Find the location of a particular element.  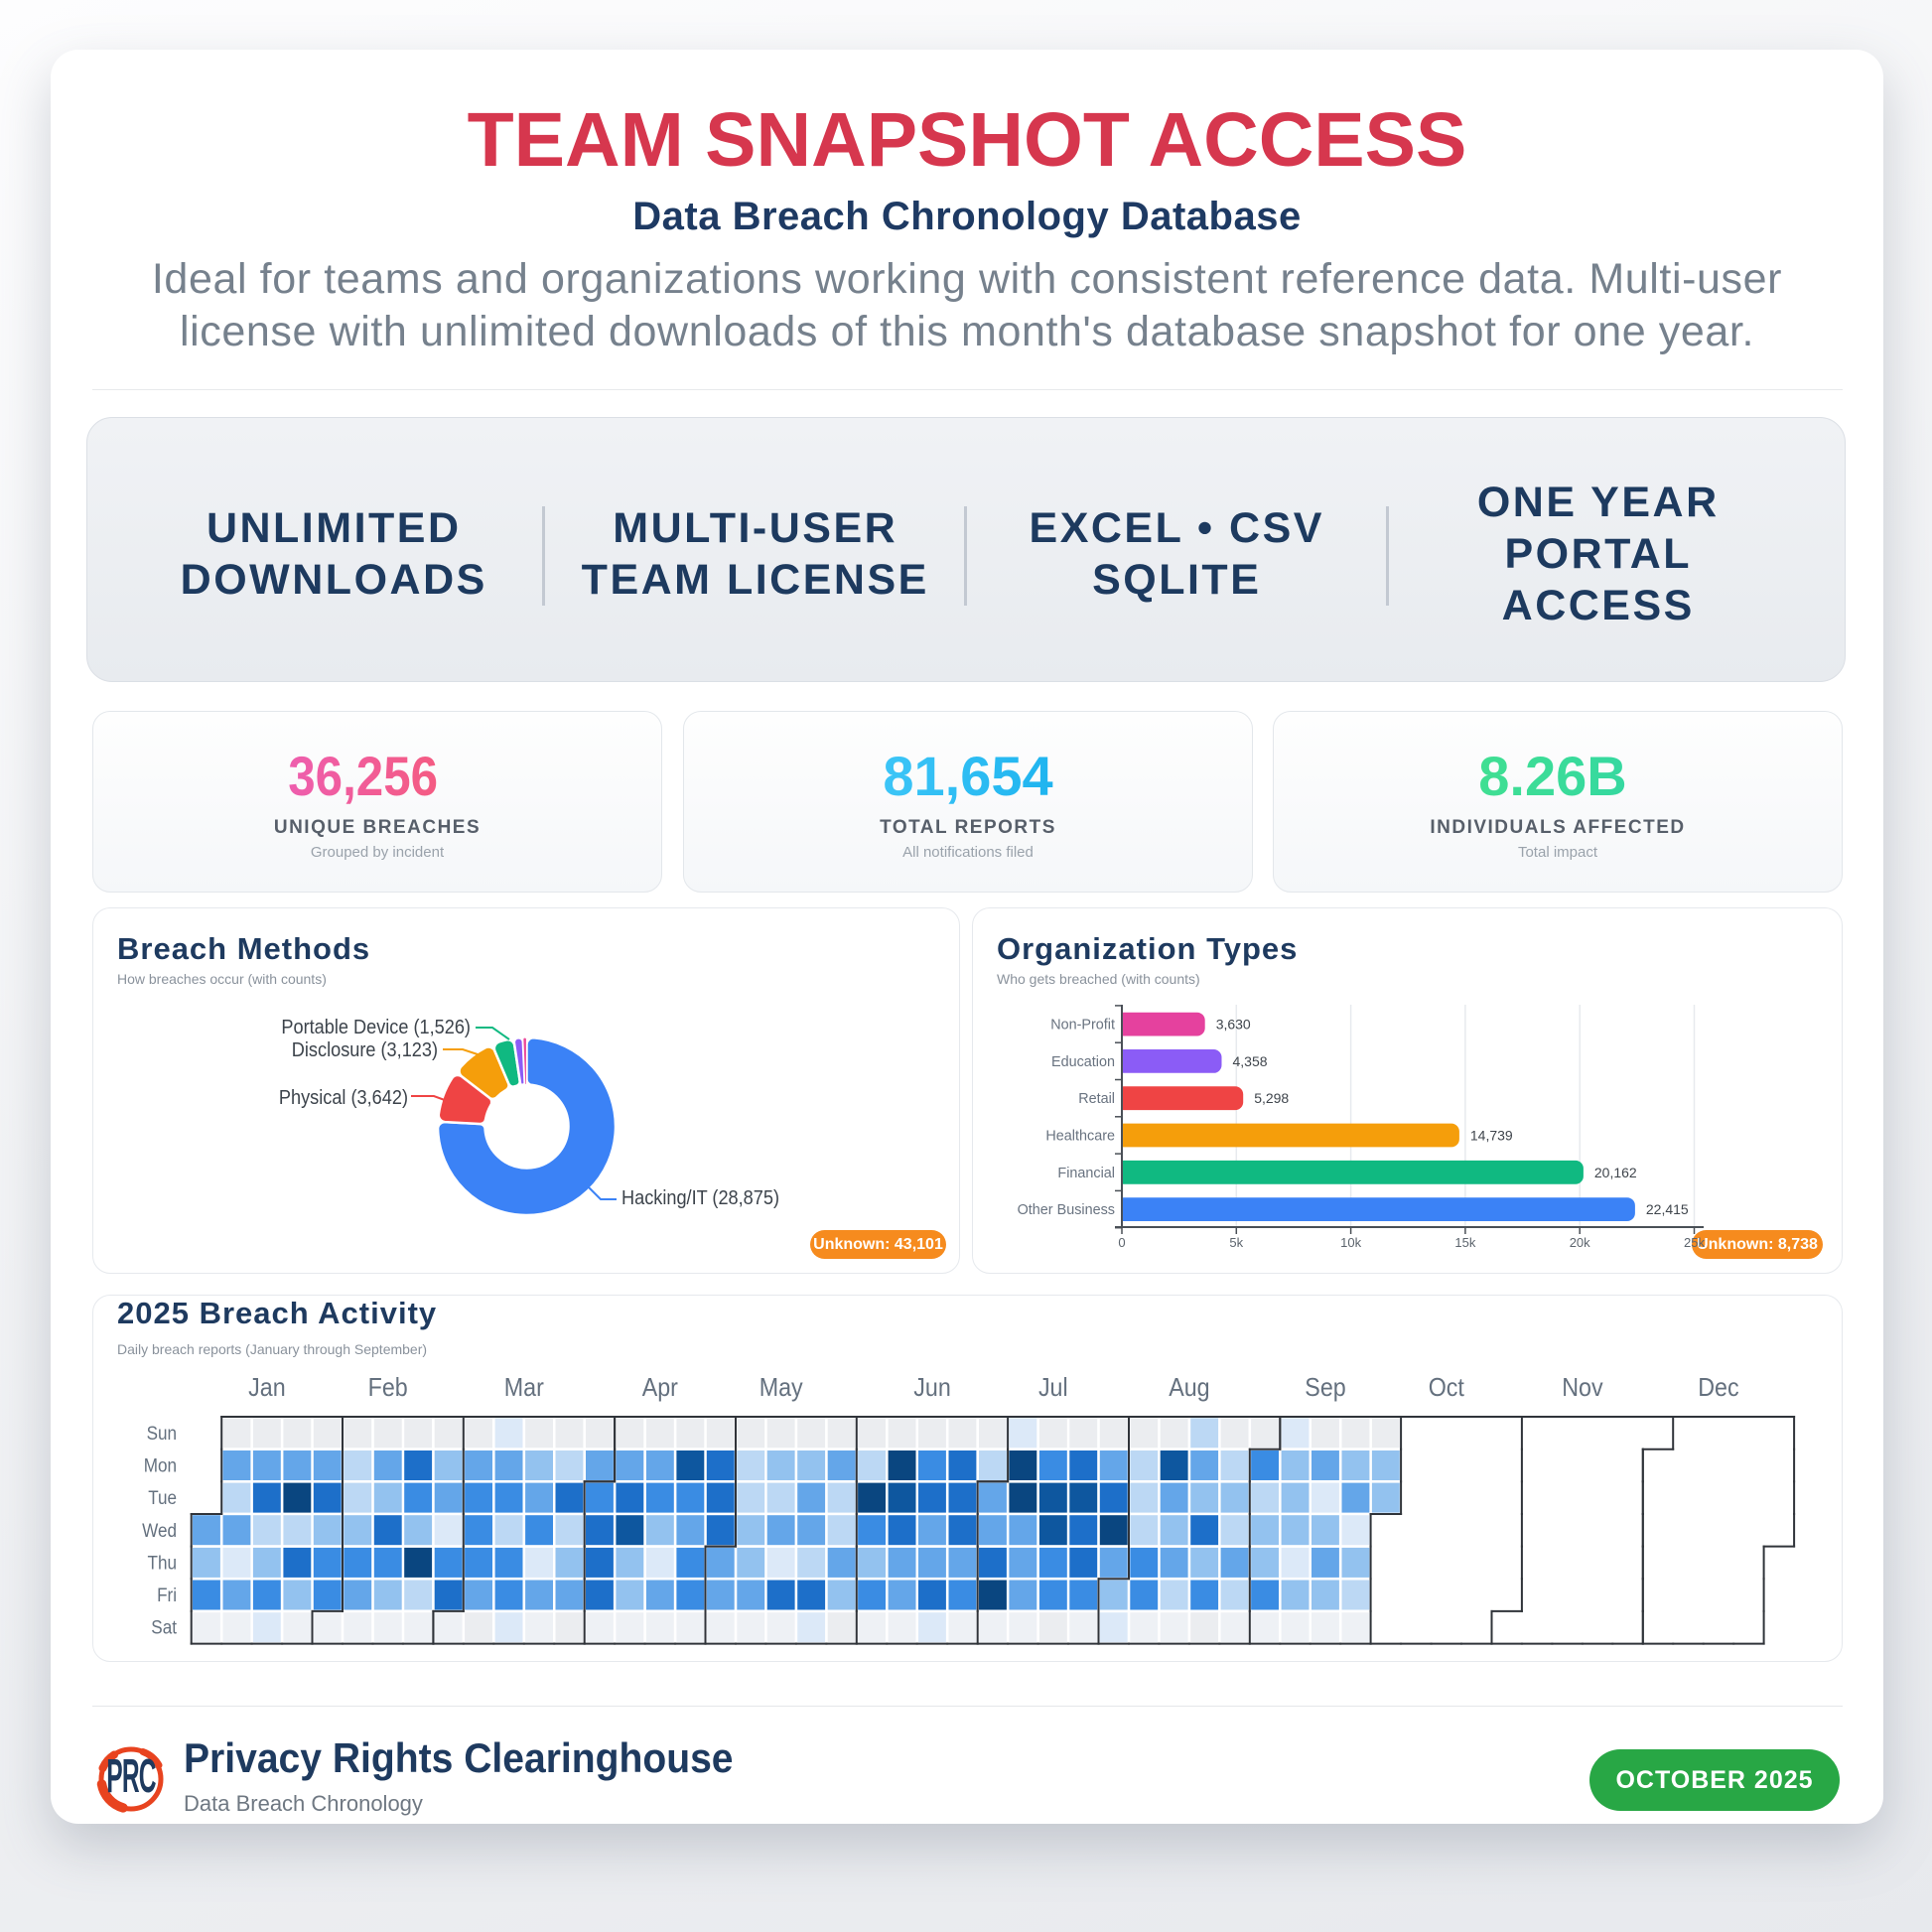

svg-text: 20k is located at coordinates (1580, 1242).